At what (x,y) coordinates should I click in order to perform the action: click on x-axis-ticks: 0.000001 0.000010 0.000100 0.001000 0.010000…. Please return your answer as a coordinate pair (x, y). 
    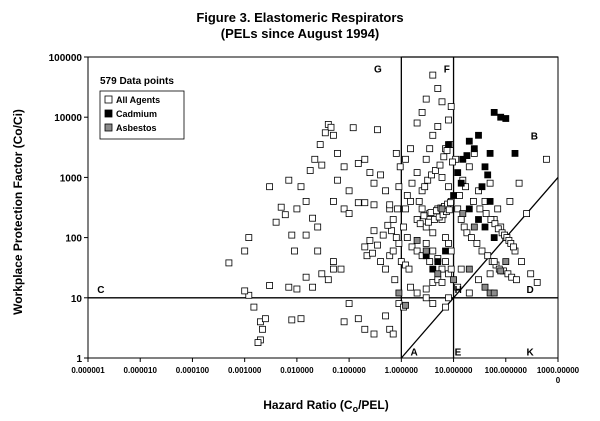
    Looking at the image, I should click on (325, 371).